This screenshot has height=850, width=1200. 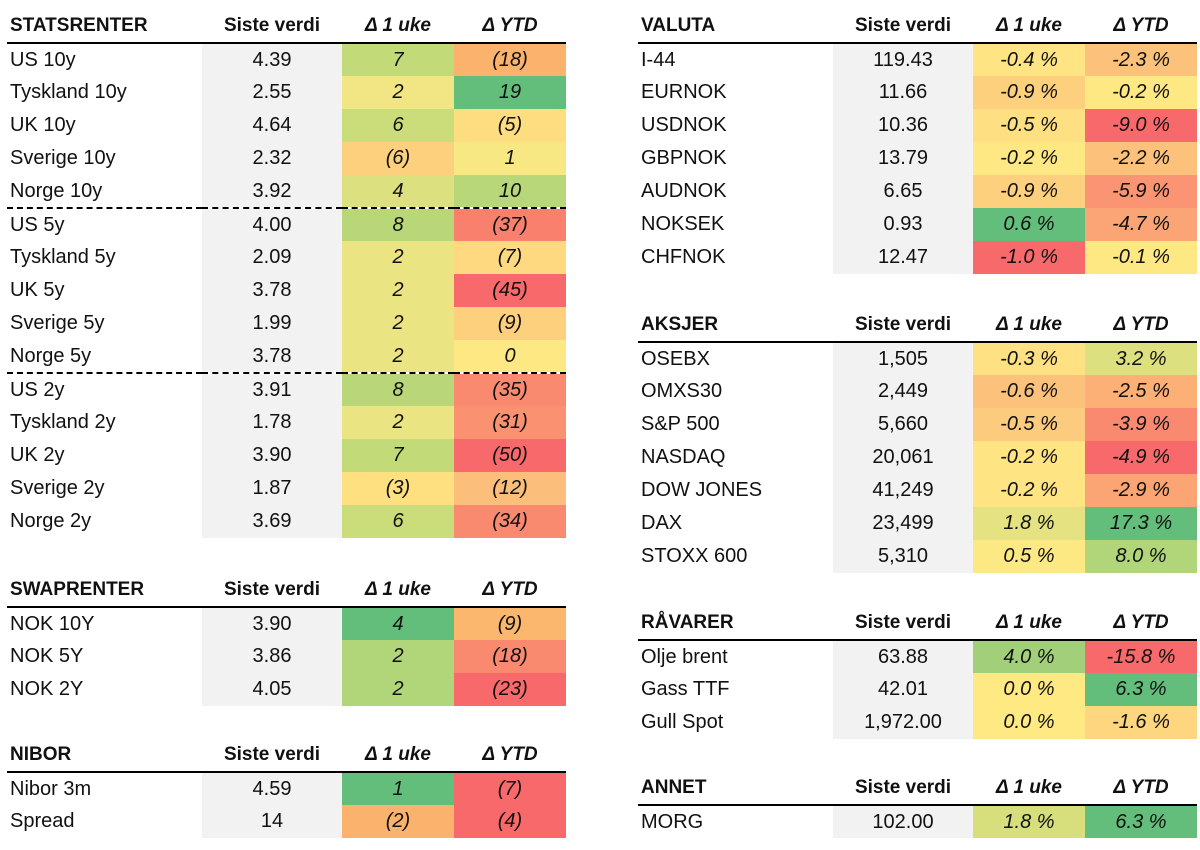 I want to click on table-row: Tyskland 2y 1.78 2 (31), so click(x=286, y=422).